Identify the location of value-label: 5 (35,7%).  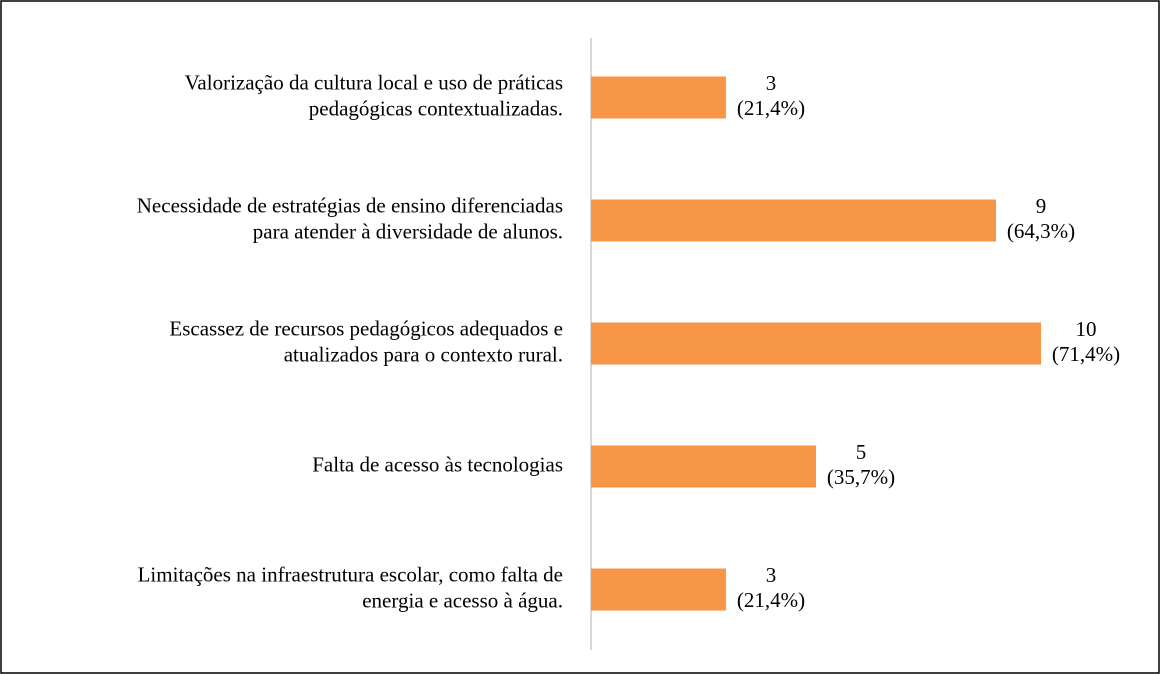
(861, 464).